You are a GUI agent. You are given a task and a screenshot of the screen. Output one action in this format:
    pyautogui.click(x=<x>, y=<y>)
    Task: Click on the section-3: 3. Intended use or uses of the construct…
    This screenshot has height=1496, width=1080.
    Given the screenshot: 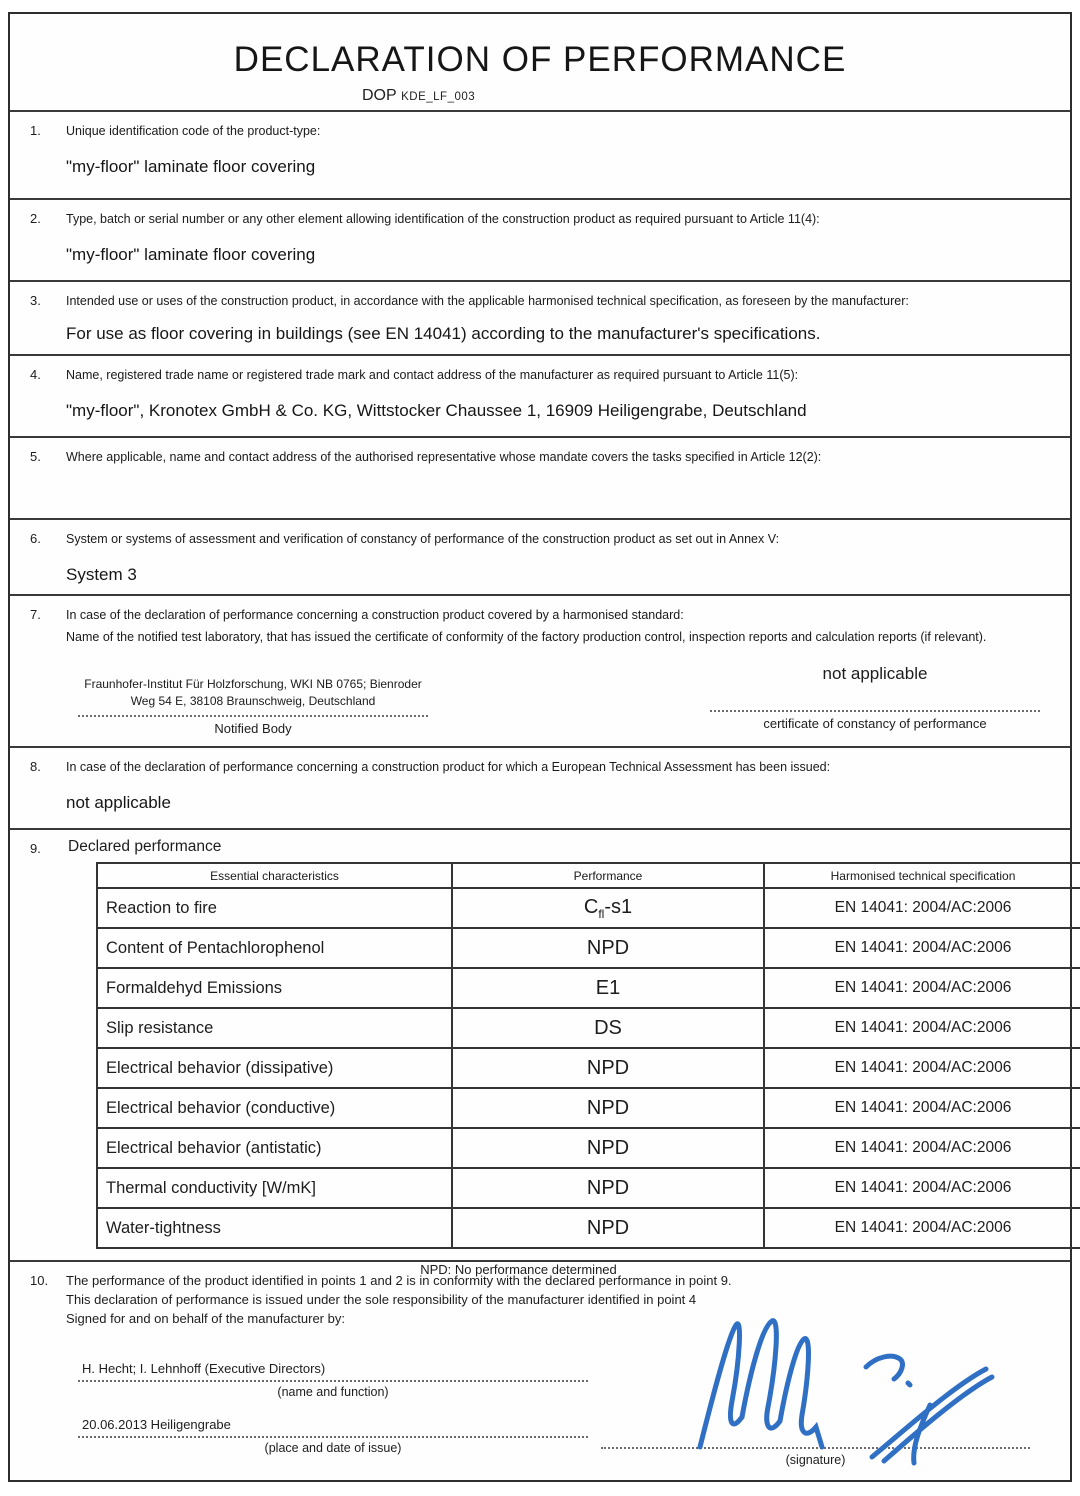 What is the action you would take?
    pyautogui.click(x=540, y=319)
    